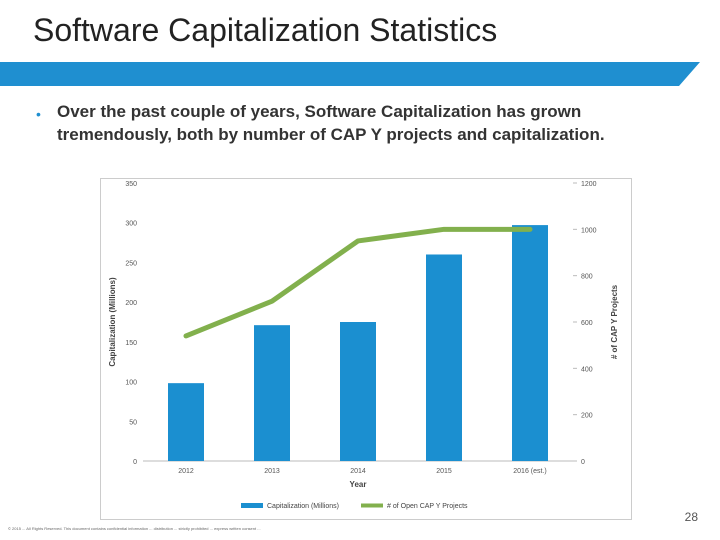  What do you see at coordinates (358, 391) in the screenshot?
I see `bar-2014` at bounding box center [358, 391].